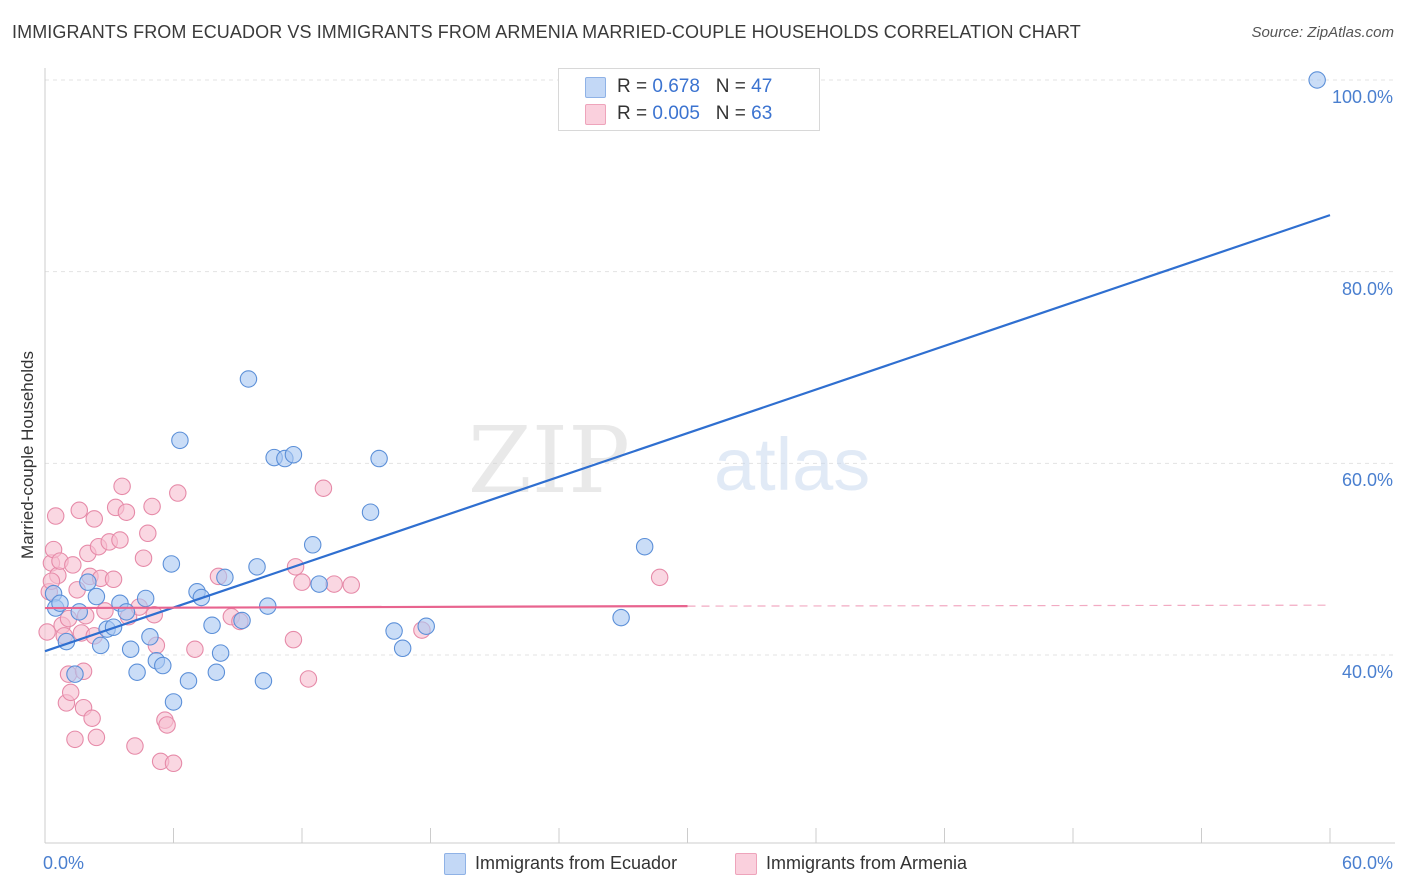 Image resolution: width=1406 pixels, height=892 pixels. What do you see at coordinates (762, 113) in the screenshot?
I see `legend-n-value-armenia: 63` at bounding box center [762, 113].